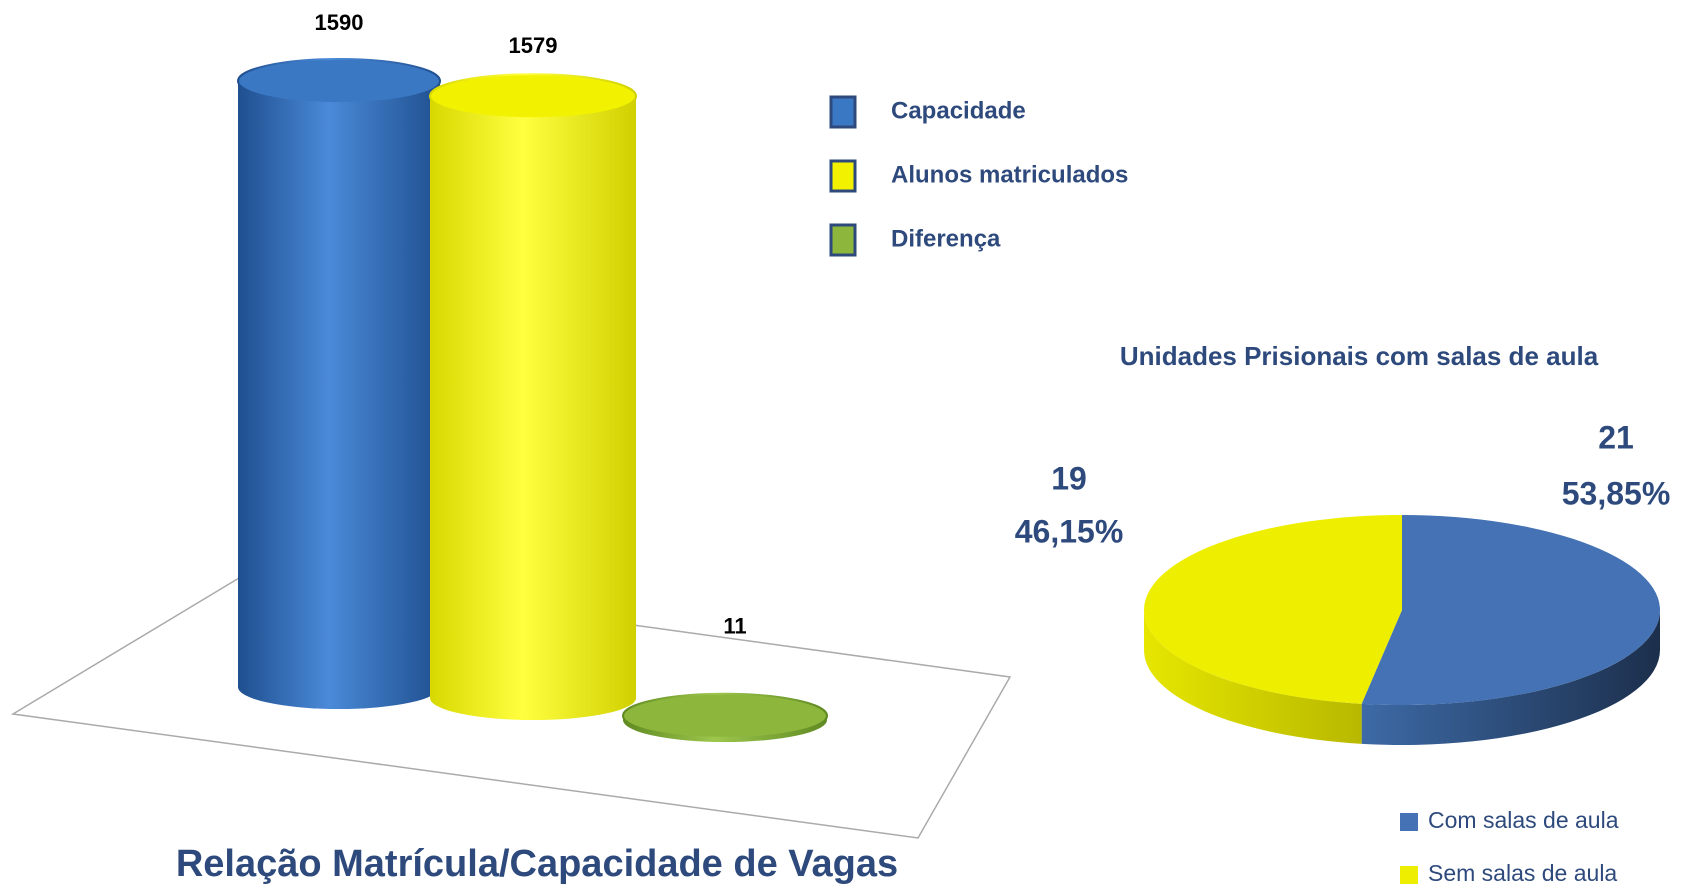 This screenshot has height=893, width=1684. What do you see at coordinates (1523, 820) in the screenshot?
I see `legend-label: Com salas de aula` at bounding box center [1523, 820].